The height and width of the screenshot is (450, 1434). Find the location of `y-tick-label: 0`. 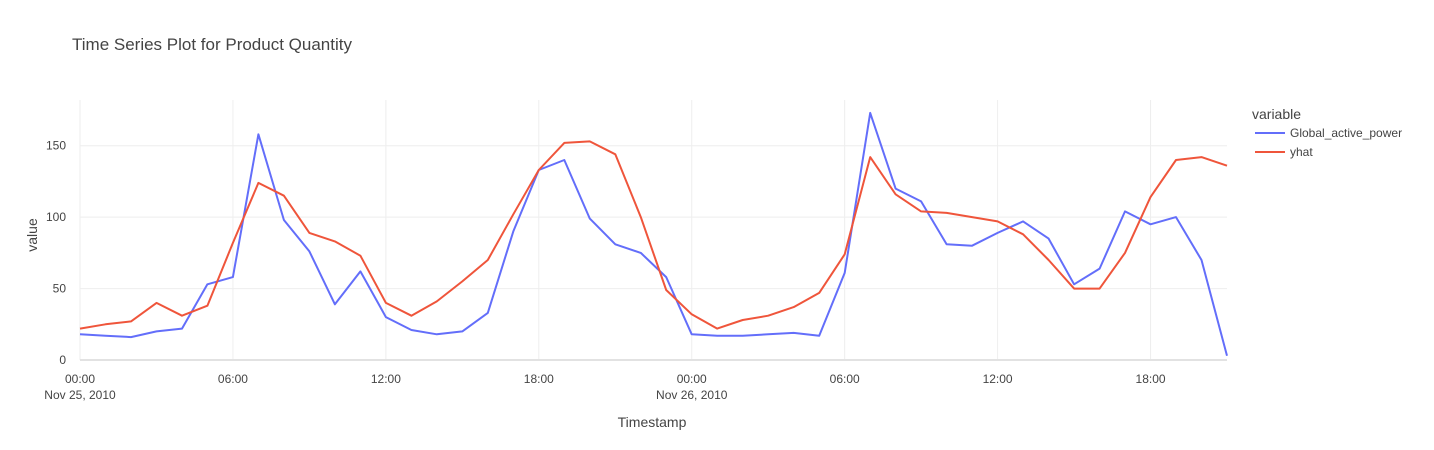

y-tick-label: 0 is located at coordinates (62, 360).